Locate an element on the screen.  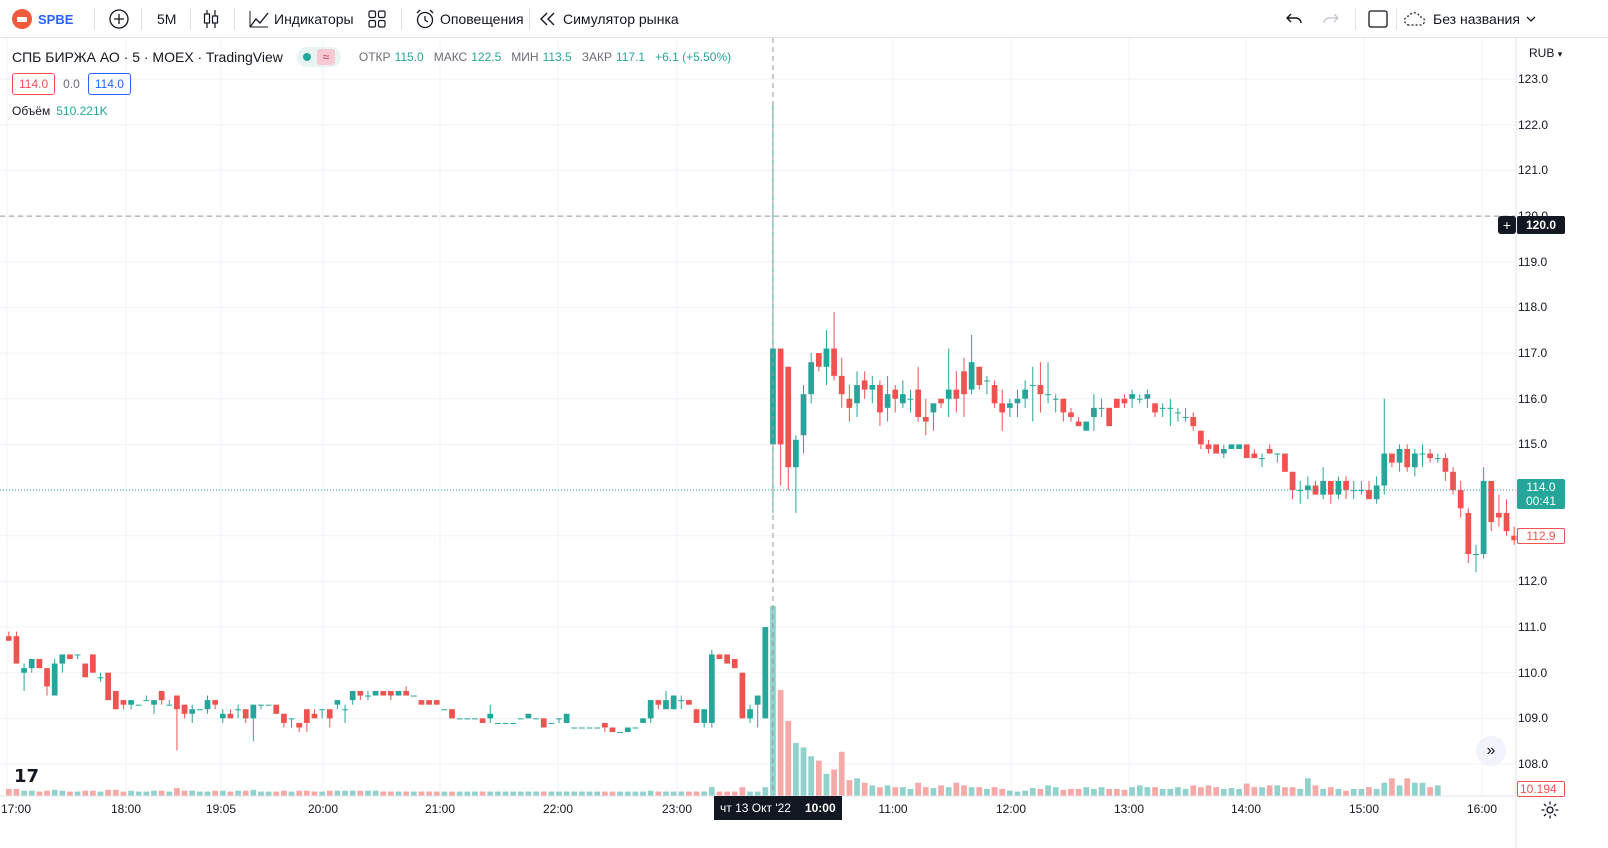
interval-button: 5М is located at coordinates (166, 19).